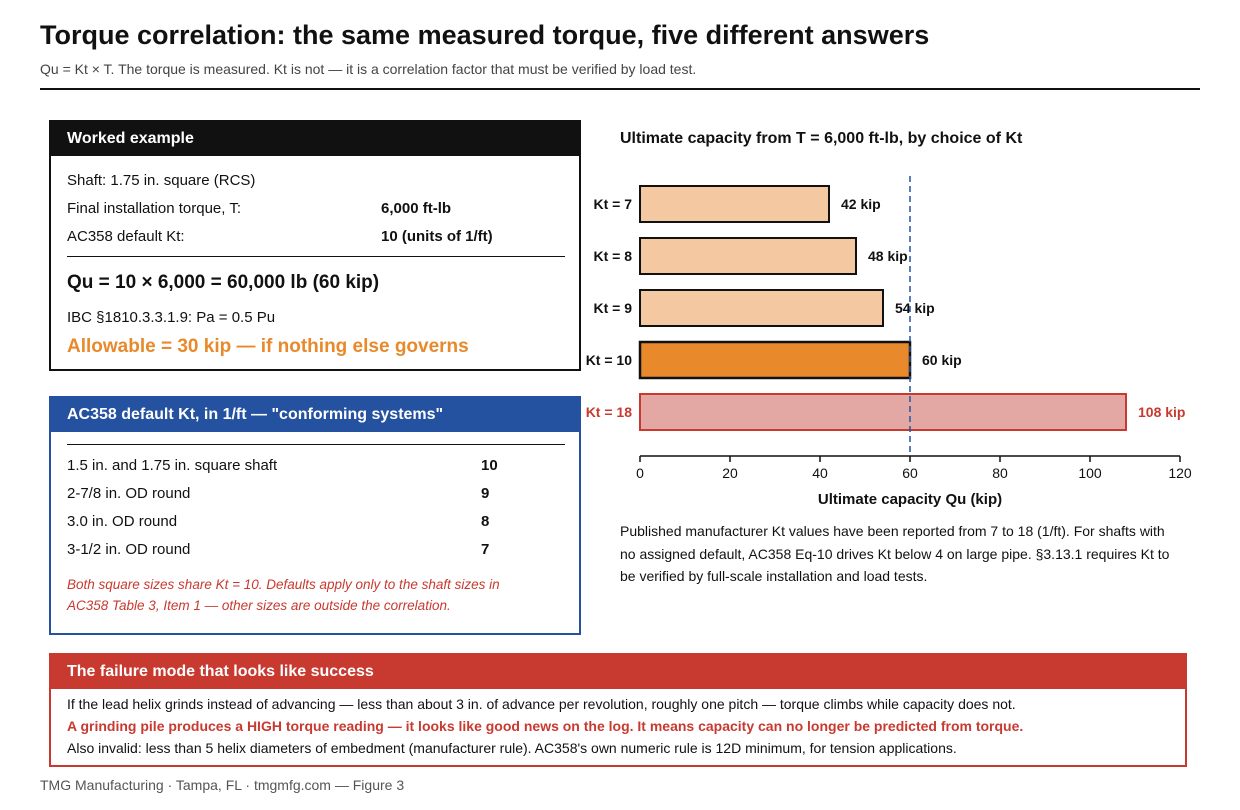 This screenshot has width=1240, height=810. Describe the element at coordinates (485, 549) in the screenshot. I see `defaults-row-value: 7` at that location.